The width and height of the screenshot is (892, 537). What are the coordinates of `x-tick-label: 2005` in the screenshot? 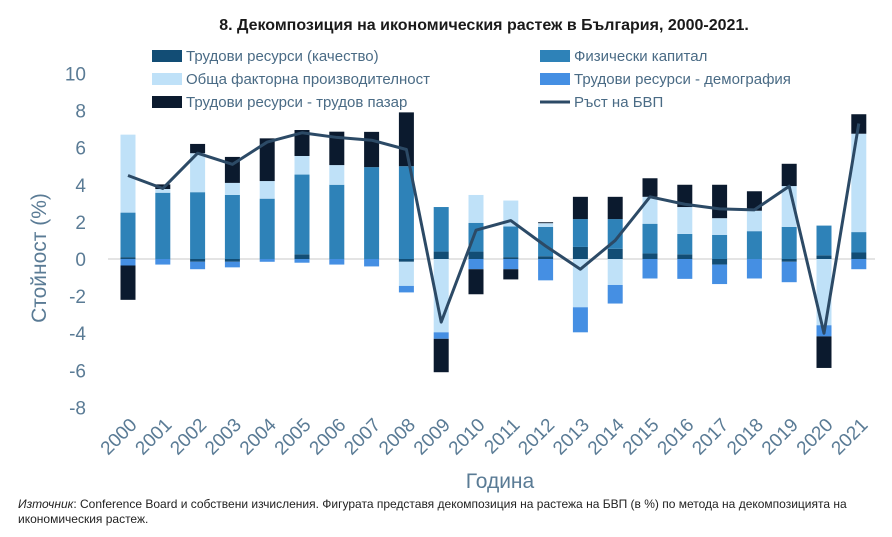 It's located at (293, 437).